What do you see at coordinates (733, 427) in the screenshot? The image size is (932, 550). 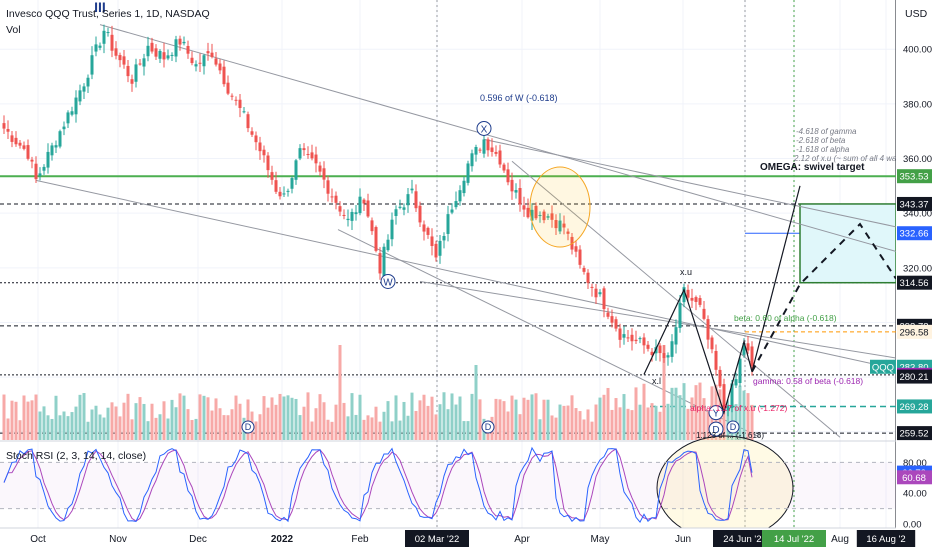 I see `d-marker: D` at bounding box center [733, 427].